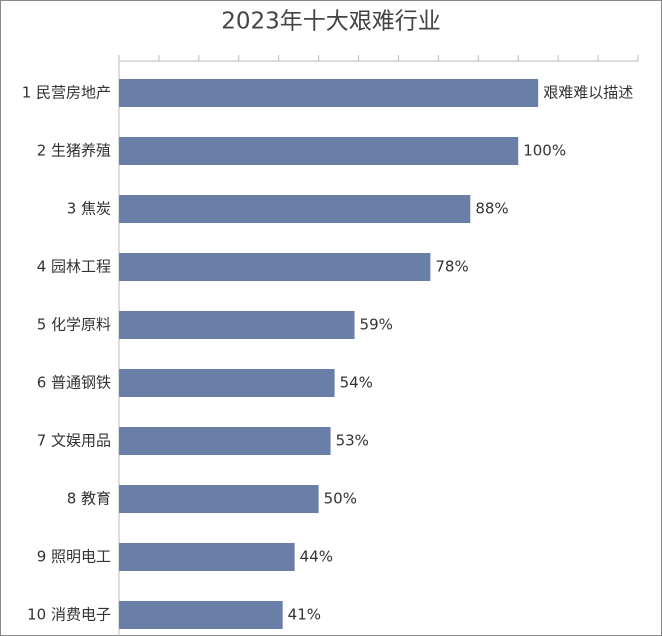  Describe the element at coordinates (66, 93) in the screenshot. I see `y-tick-label: 1 民营房地产` at that location.